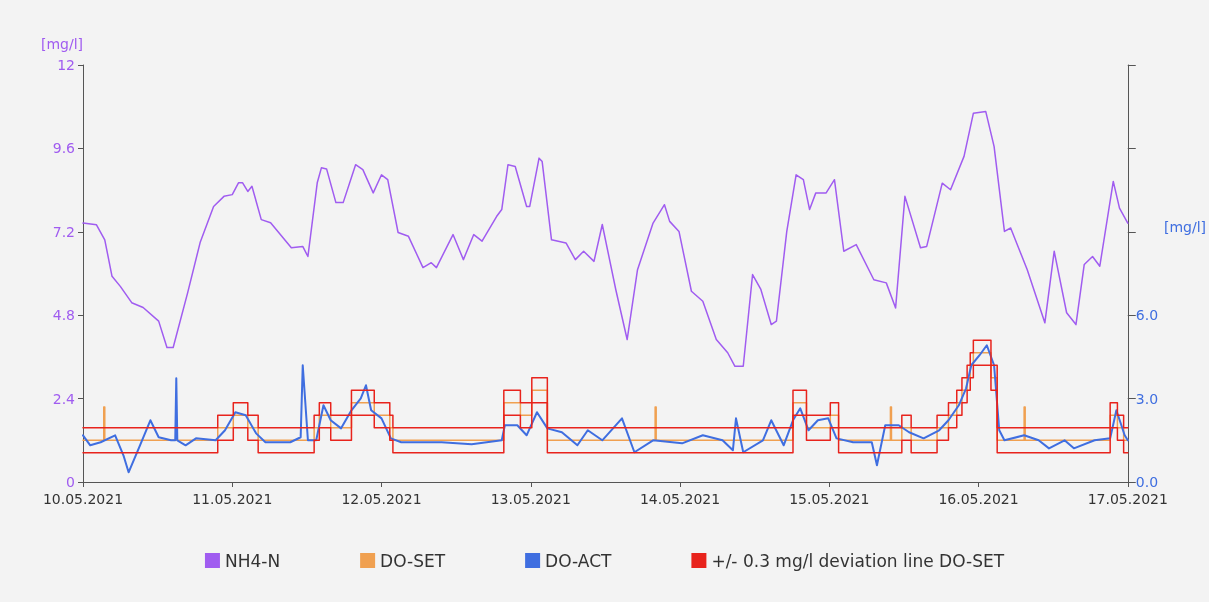 The height and width of the screenshot is (602, 1209). I want to click on x-tick-label: 13.05.2021, so click(530, 499).